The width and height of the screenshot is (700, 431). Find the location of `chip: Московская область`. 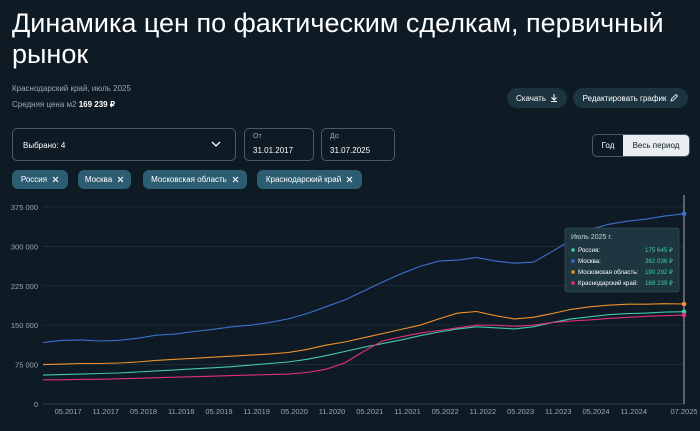

chip: Московская область is located at coordinates (195, 179).